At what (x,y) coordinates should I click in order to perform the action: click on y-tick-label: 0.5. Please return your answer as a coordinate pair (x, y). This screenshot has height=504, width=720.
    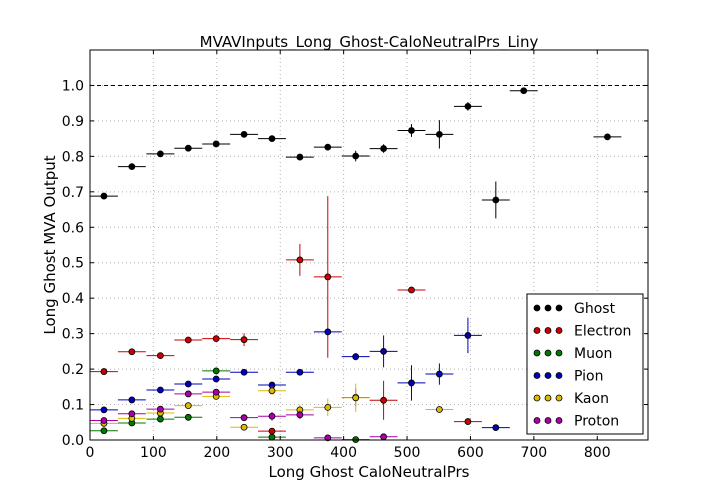
    Looking at the image, I should click on (73, 264).